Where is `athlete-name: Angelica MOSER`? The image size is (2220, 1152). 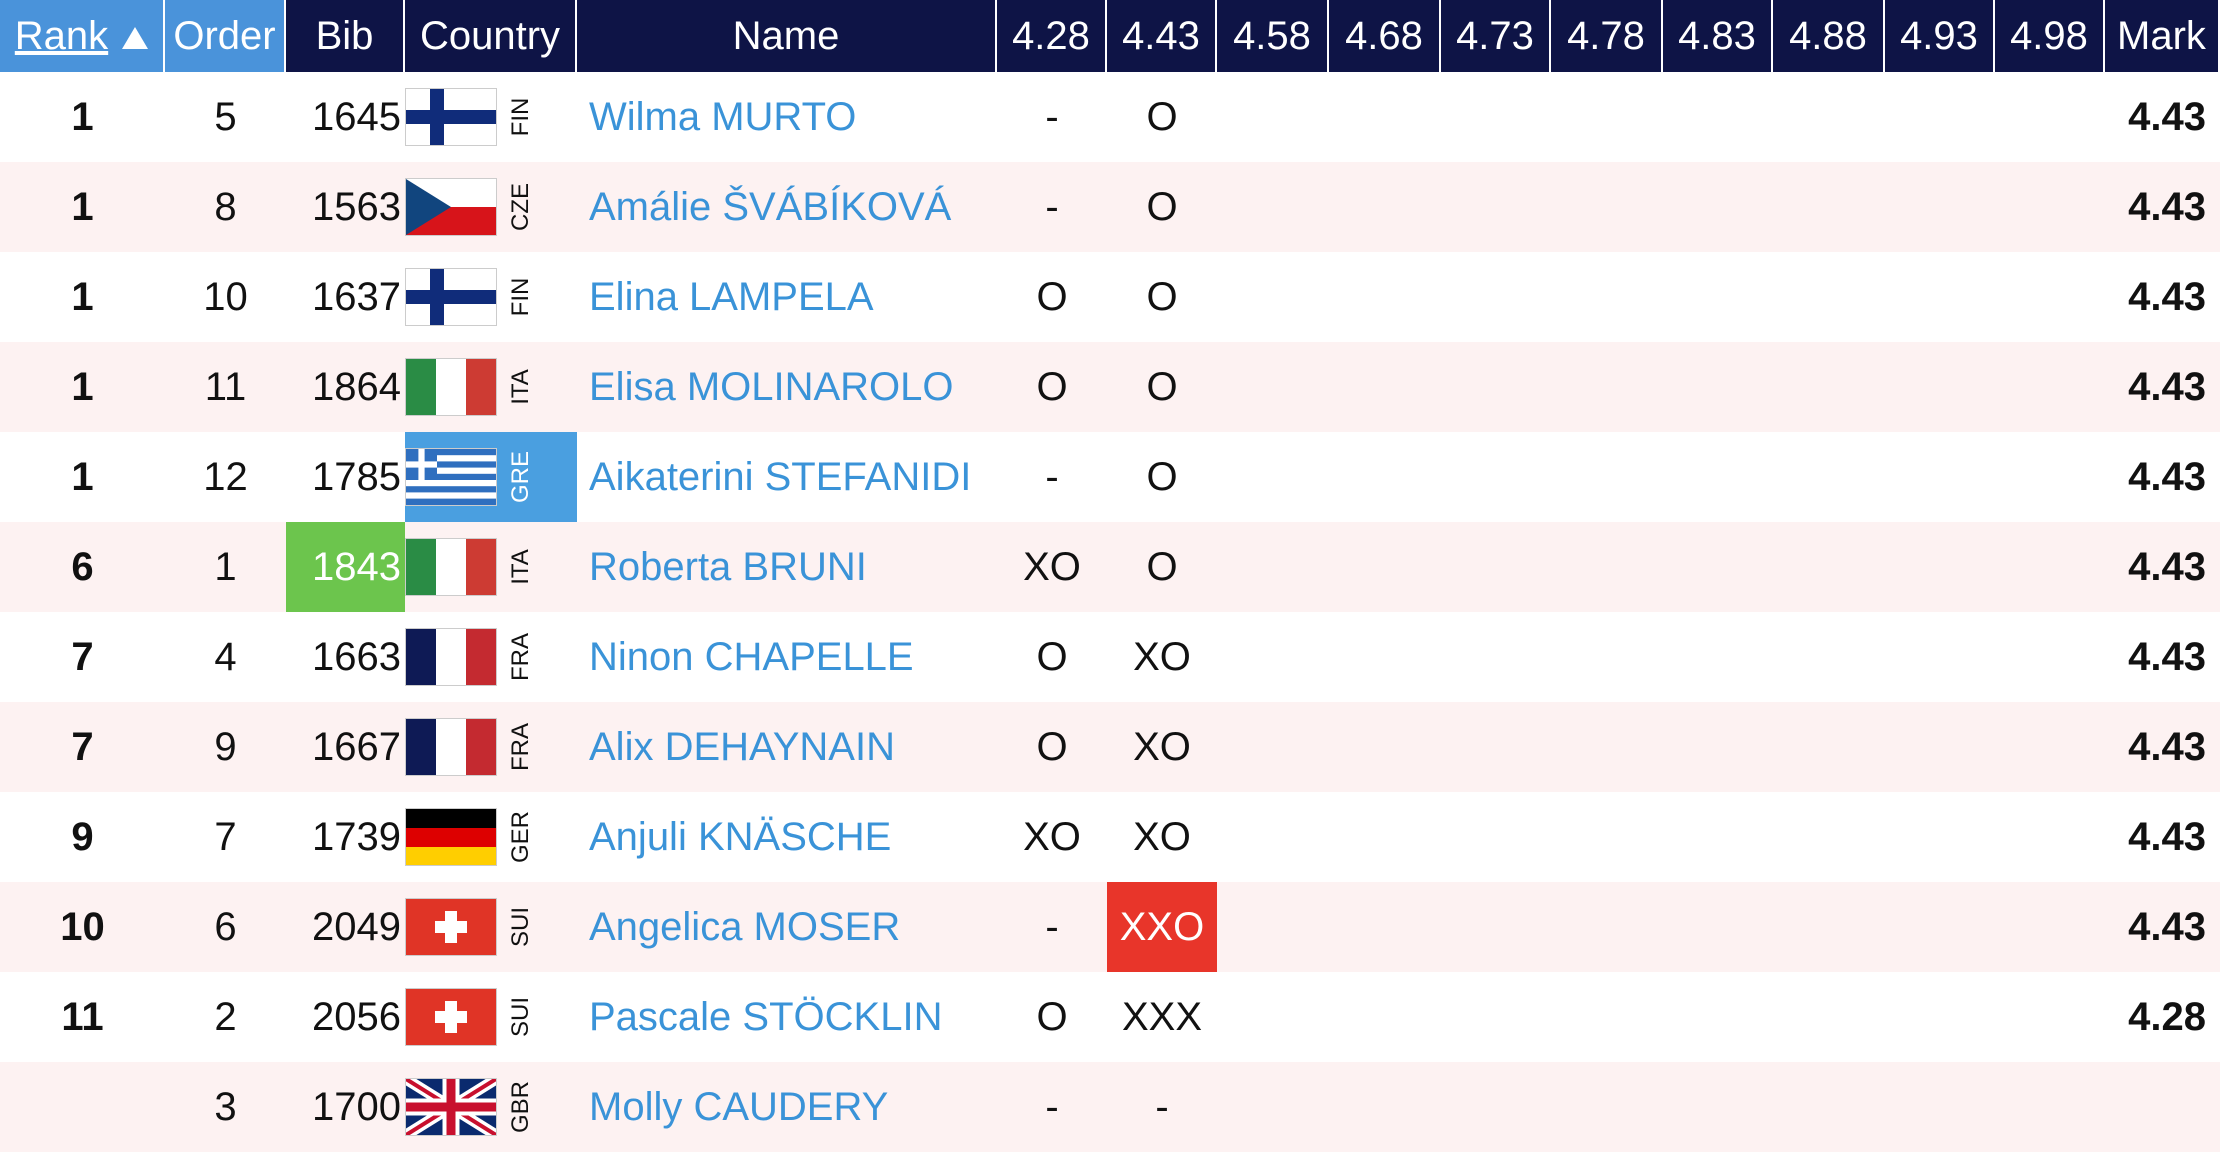 athlete-name: Angelica MOSER is located at coordinates (787, 927).